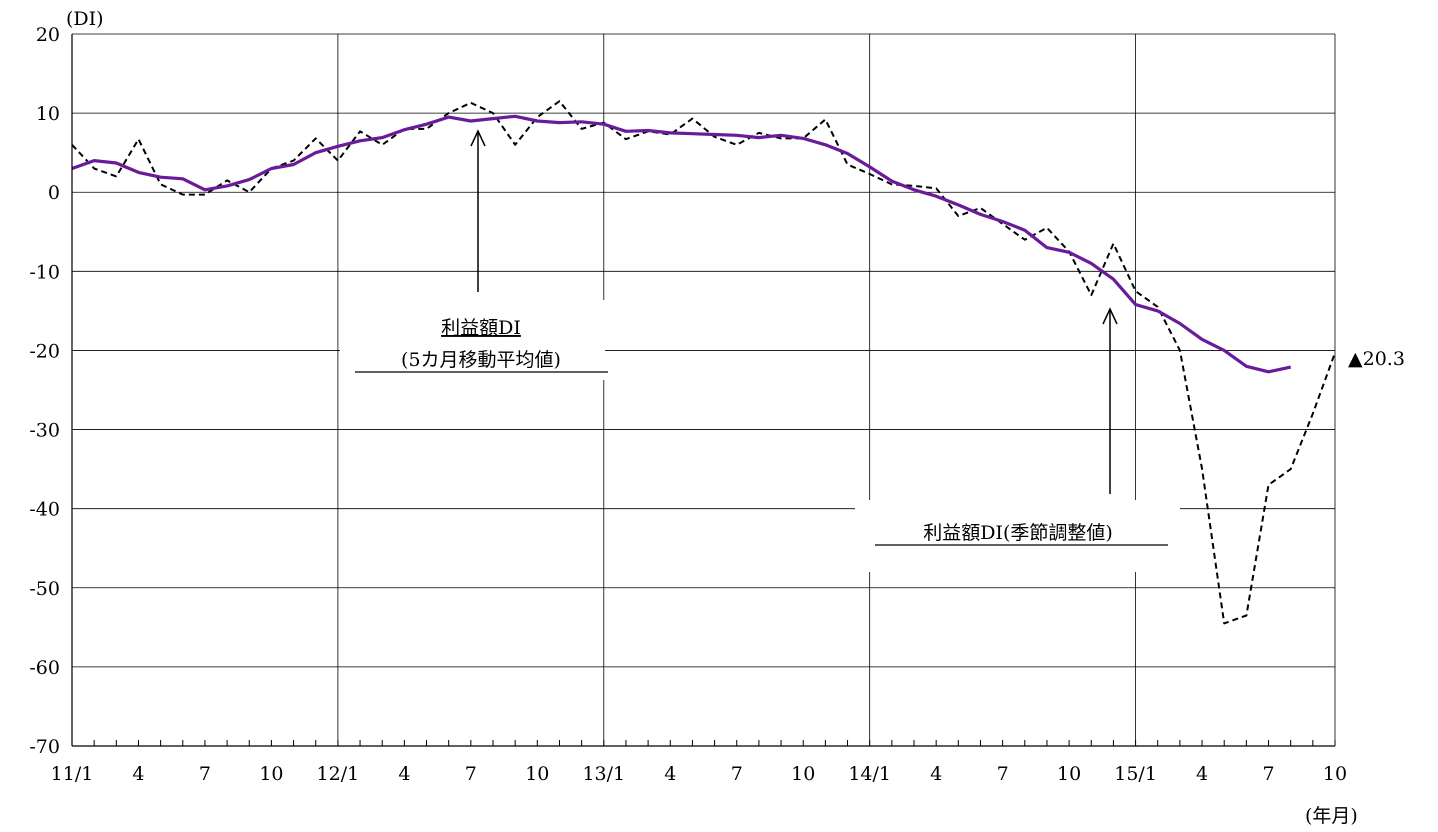 Image resolution: width=1438 pixels, height=832 pixels. Describe the element at coordinates (44, 747) in the screenshot. I see `y-tick-label: -70` at that location.